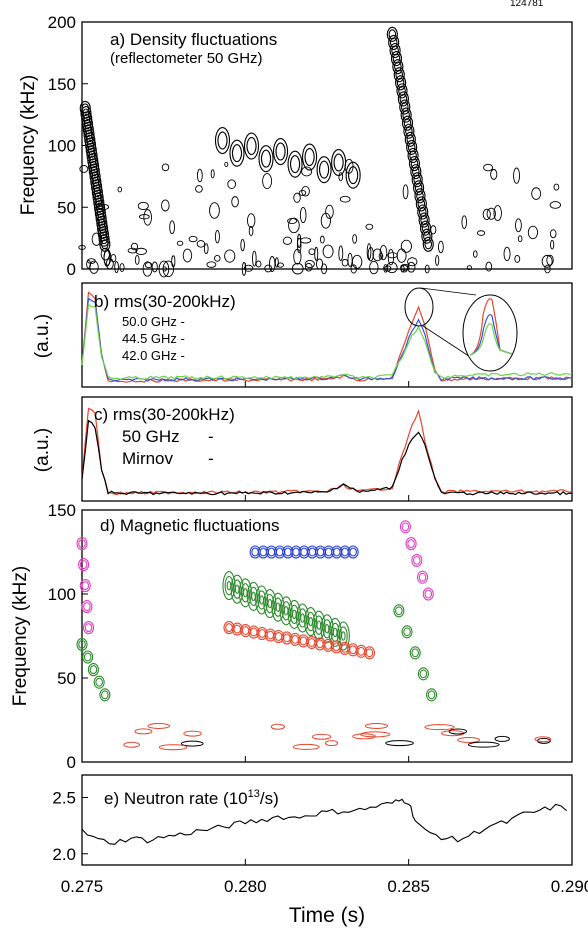 This screenshot has width=588, height=930. Describe the element at coordinates (324, 821) in the screenshot. I see `panel-e-lines` at that location.